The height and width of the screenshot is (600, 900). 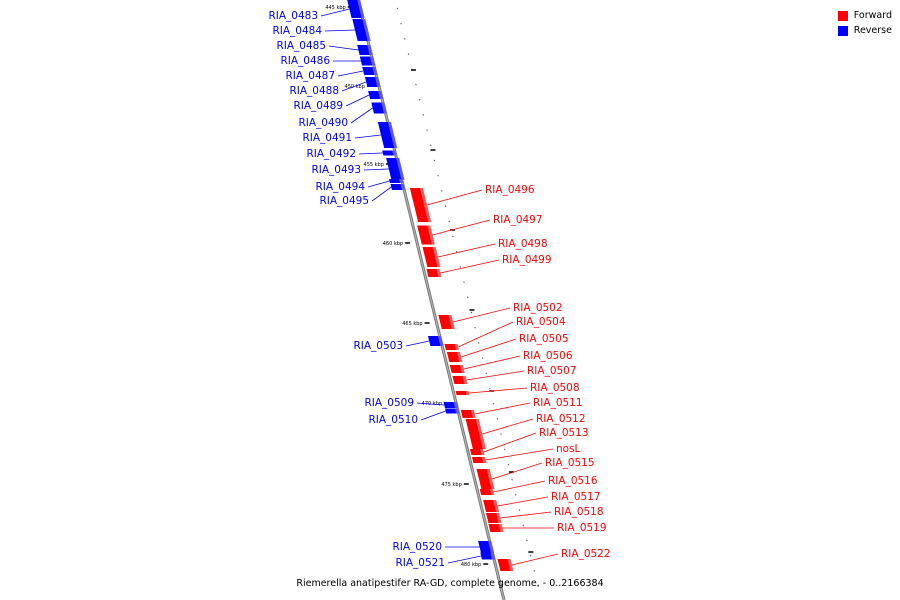 I want to click on gene-label: RIA_0494, so click(x=340, y=187).